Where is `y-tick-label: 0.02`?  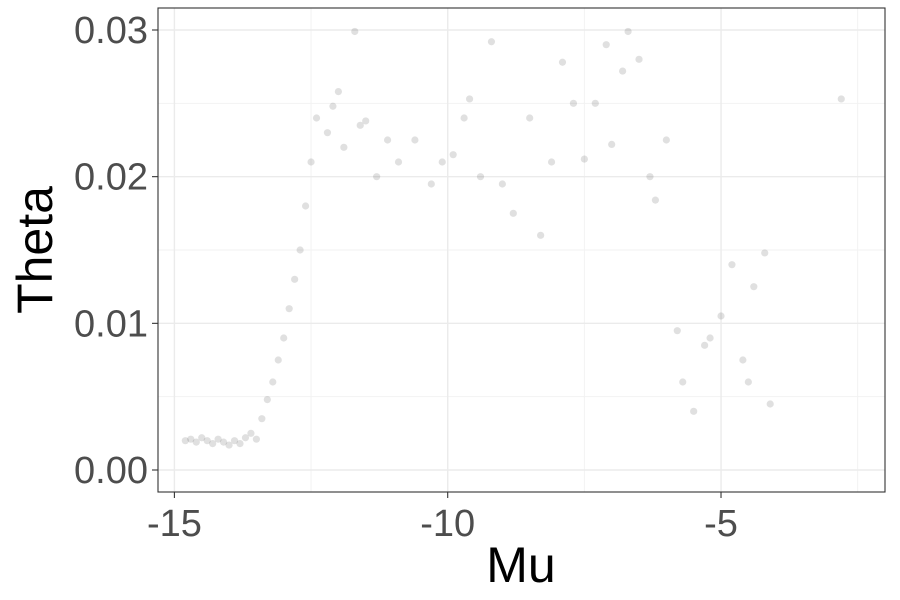
y-tick-label: 0.02 is located at coordinates (111, 178).